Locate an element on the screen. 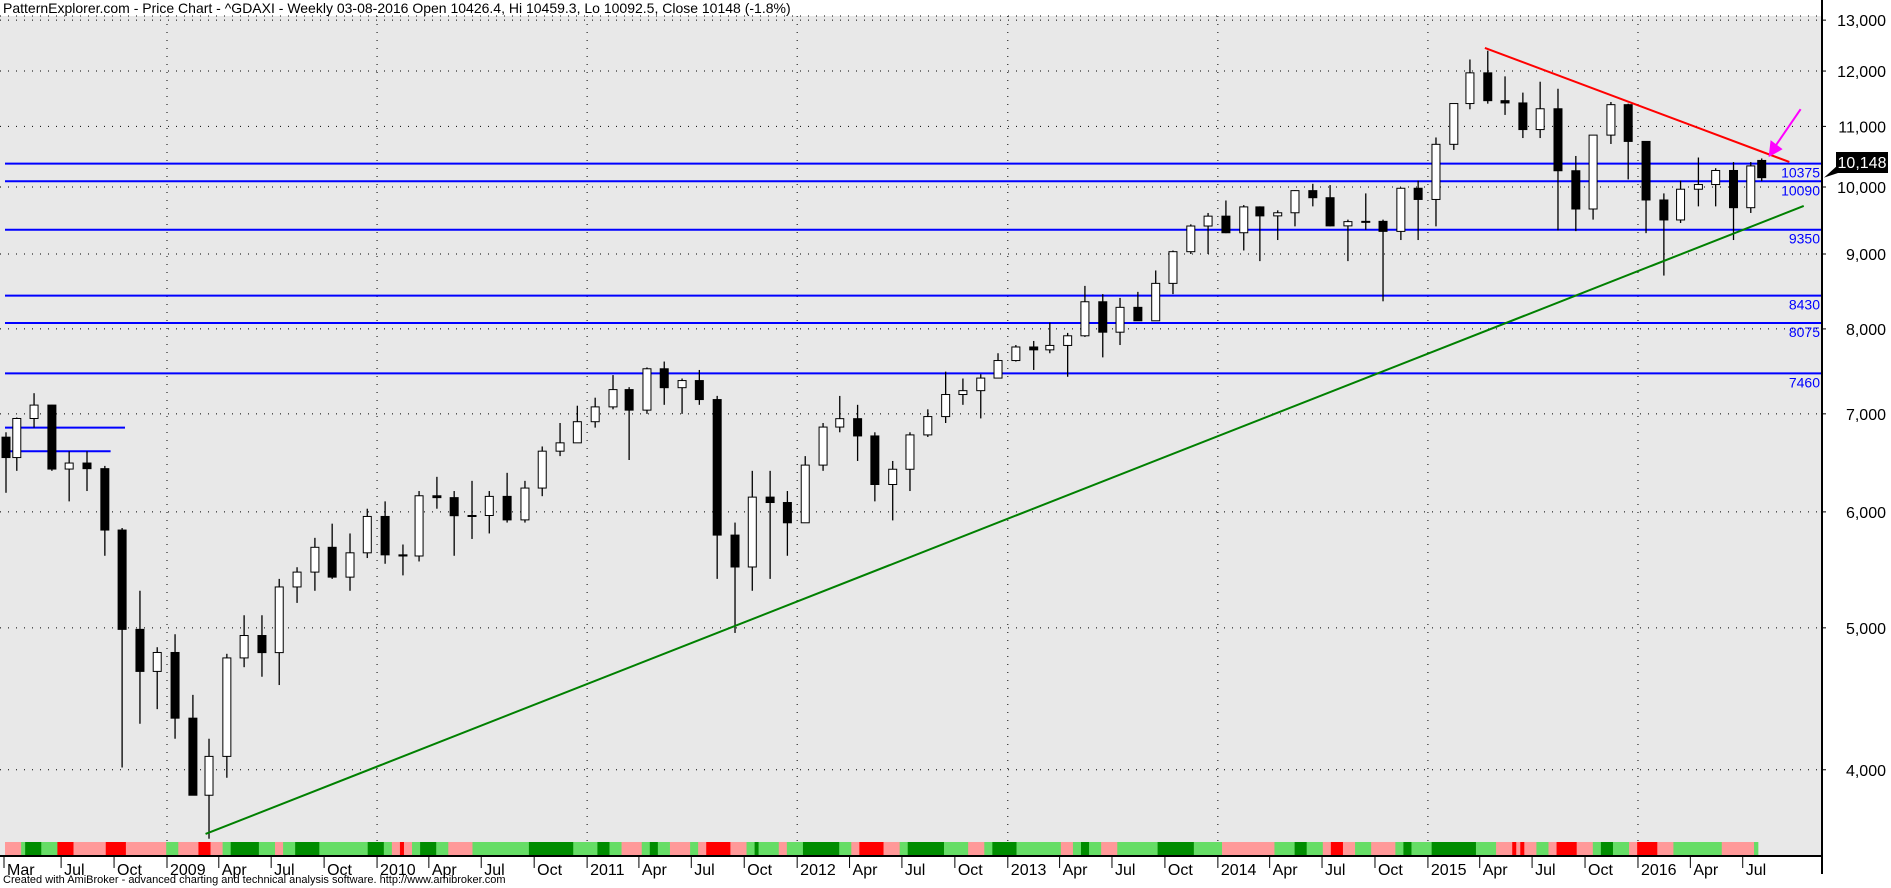  x-tick-label: 2012 is located at coordinates (818, 870).